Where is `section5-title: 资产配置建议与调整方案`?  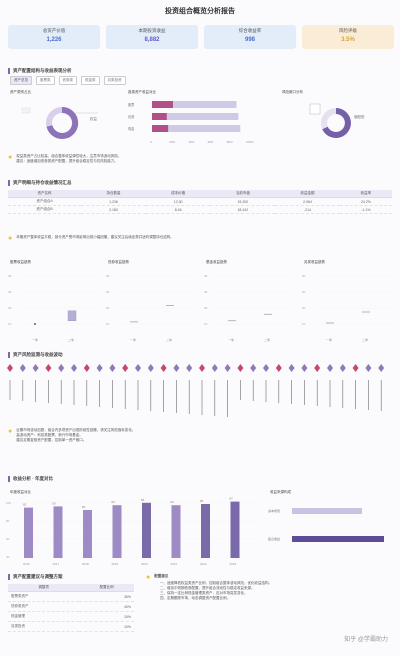 section5-title: 资产配置建议与调整方案 is located at coordinates (35, 577).